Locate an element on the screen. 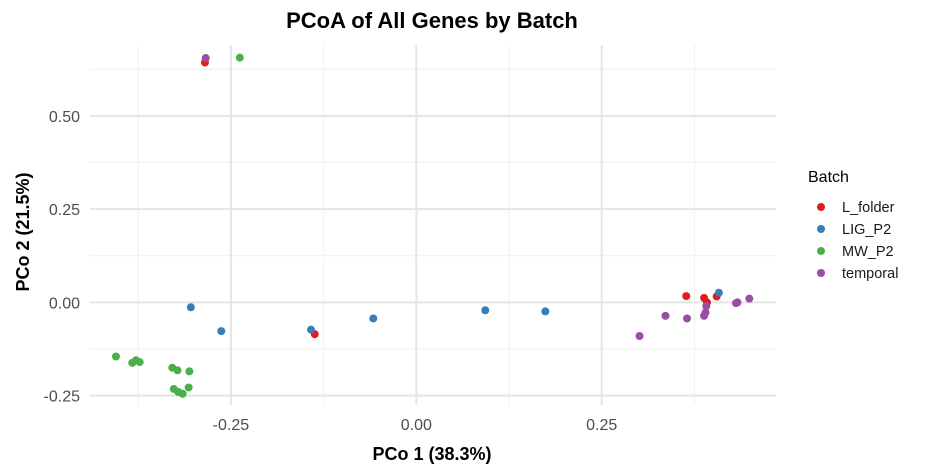 The width and height of the screenshot is (928, 474). y-axis-tick-labels: -0.25 0.00 0.25 0.50 is located at coordinates (62, 257).